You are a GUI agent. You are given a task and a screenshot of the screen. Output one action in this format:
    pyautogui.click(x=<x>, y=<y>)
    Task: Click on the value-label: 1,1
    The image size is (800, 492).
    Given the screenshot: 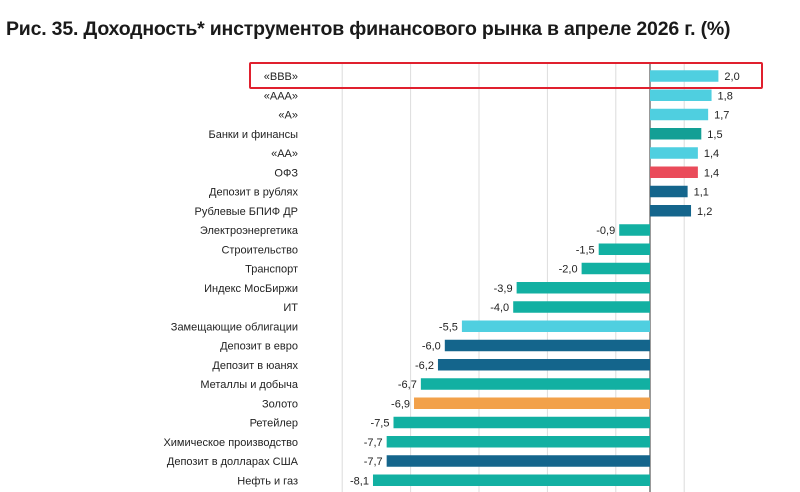 What is the action you would take?
    pyautogui.click(x=701, y=193)
    